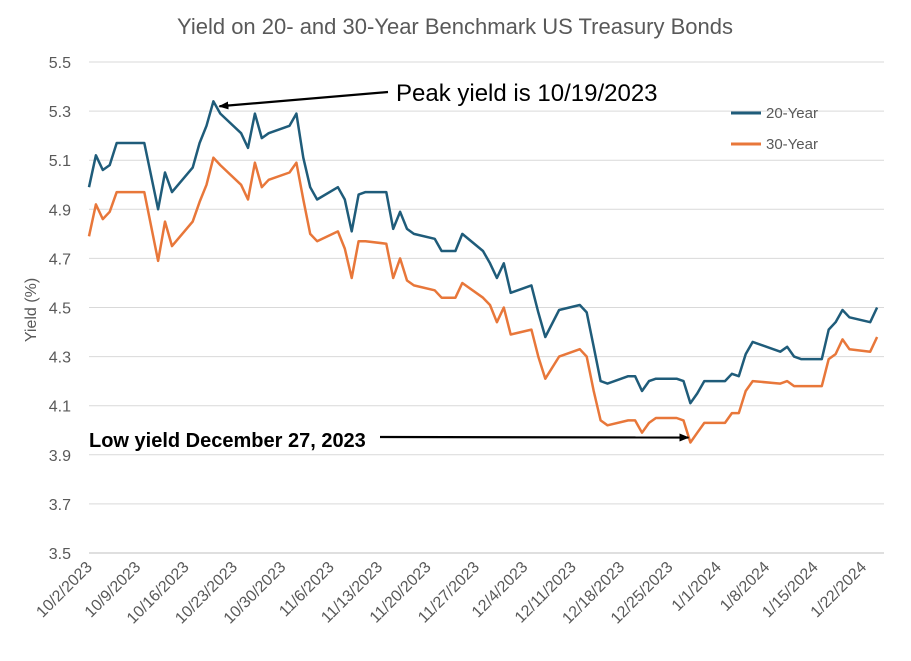 The image size is (911, 661). I want to click on legend-label-20-year: 20-Year, so click(792, 113).